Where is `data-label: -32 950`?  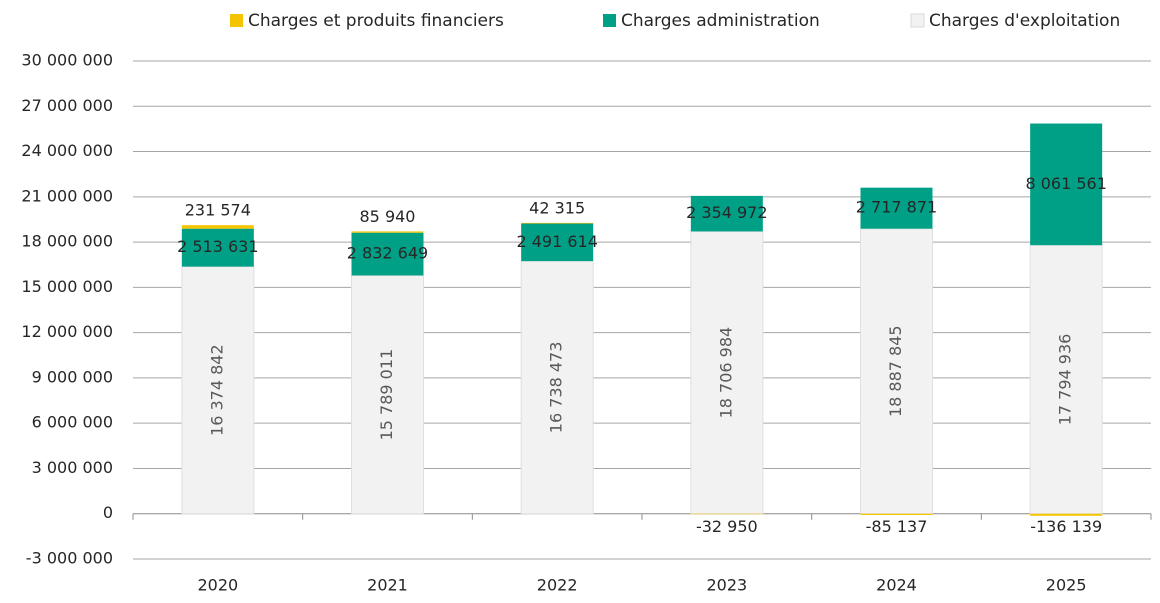 data-label: -32 950 is located at coordinates (727, 526).